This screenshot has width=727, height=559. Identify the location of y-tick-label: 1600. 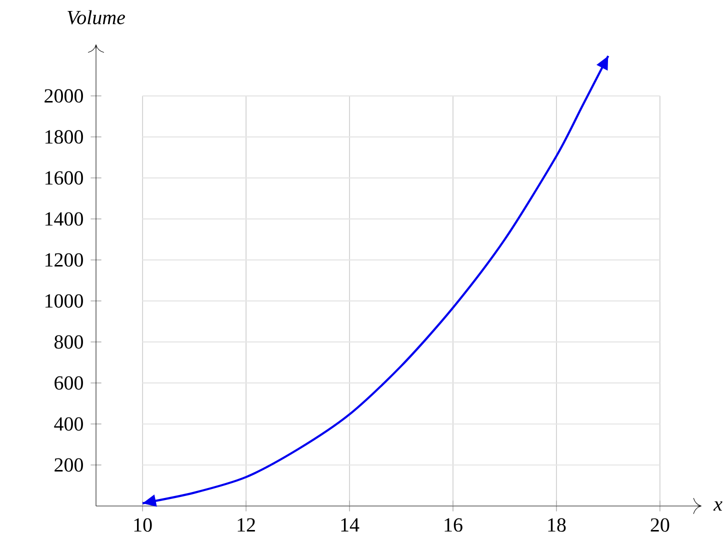
(64, 178).